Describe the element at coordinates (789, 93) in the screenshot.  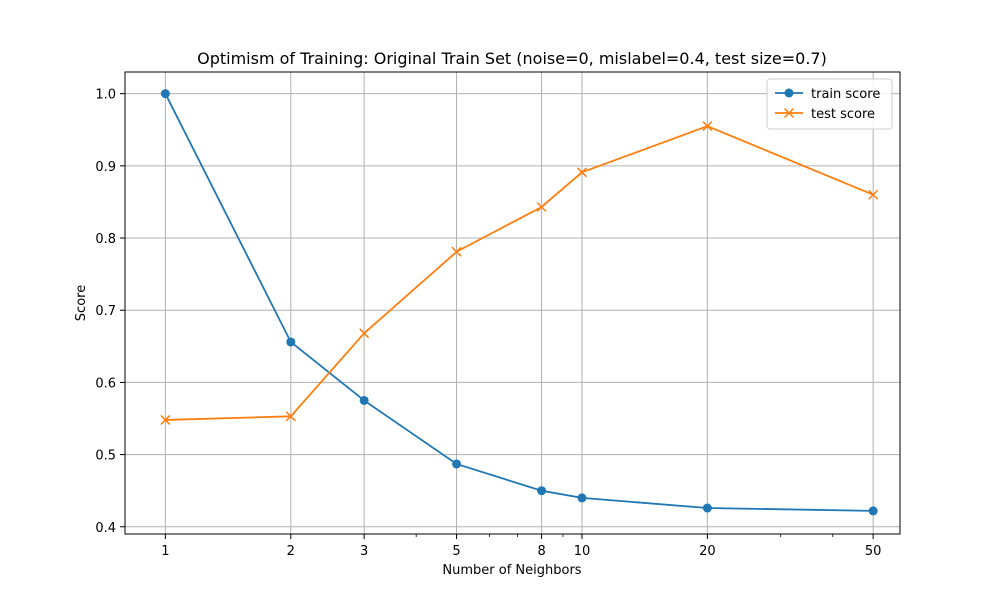
I see `legend-train-score-marker` at that location.